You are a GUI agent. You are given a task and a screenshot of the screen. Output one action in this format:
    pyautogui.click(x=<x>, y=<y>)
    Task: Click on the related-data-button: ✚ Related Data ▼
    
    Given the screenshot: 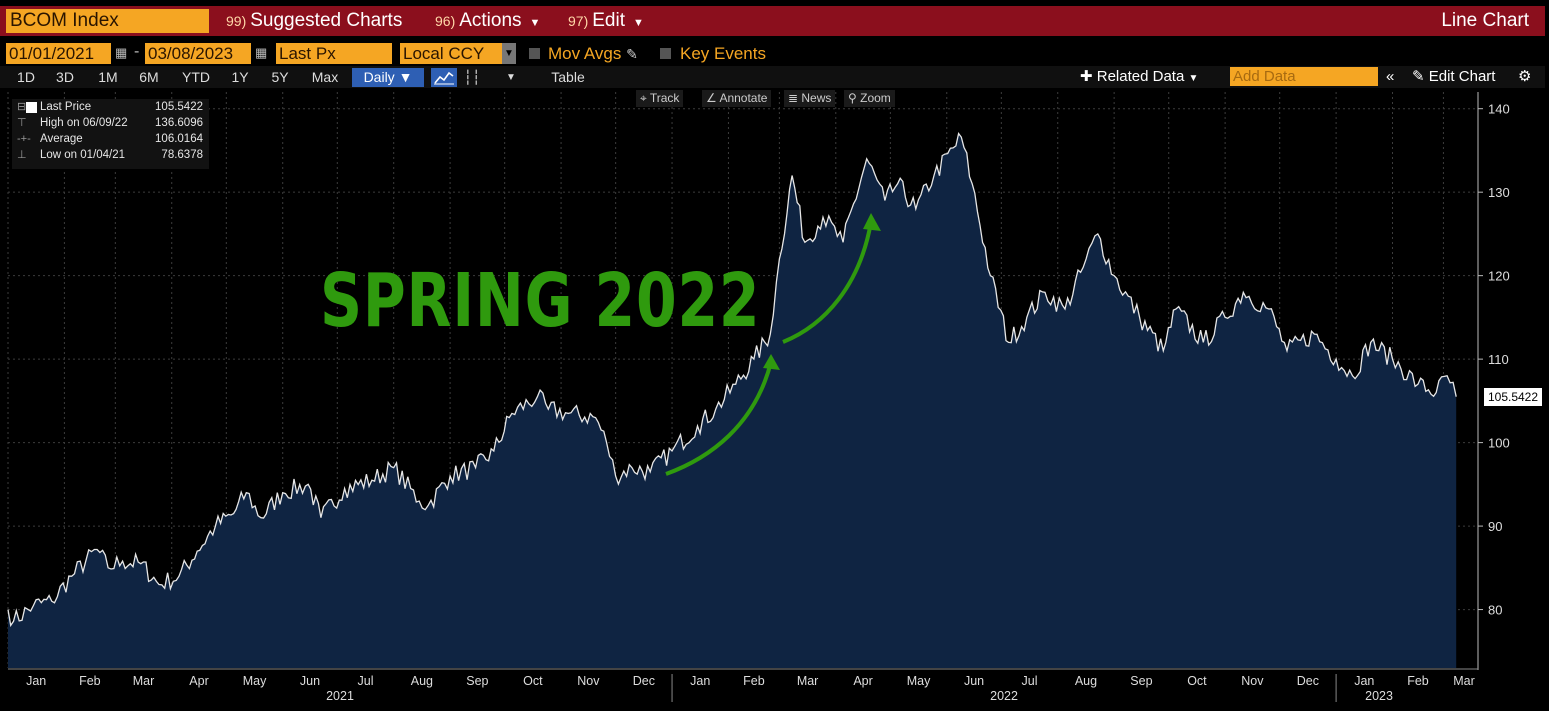 What is the action you would take?
    pyautogui.click(x=1139, y=76)
    